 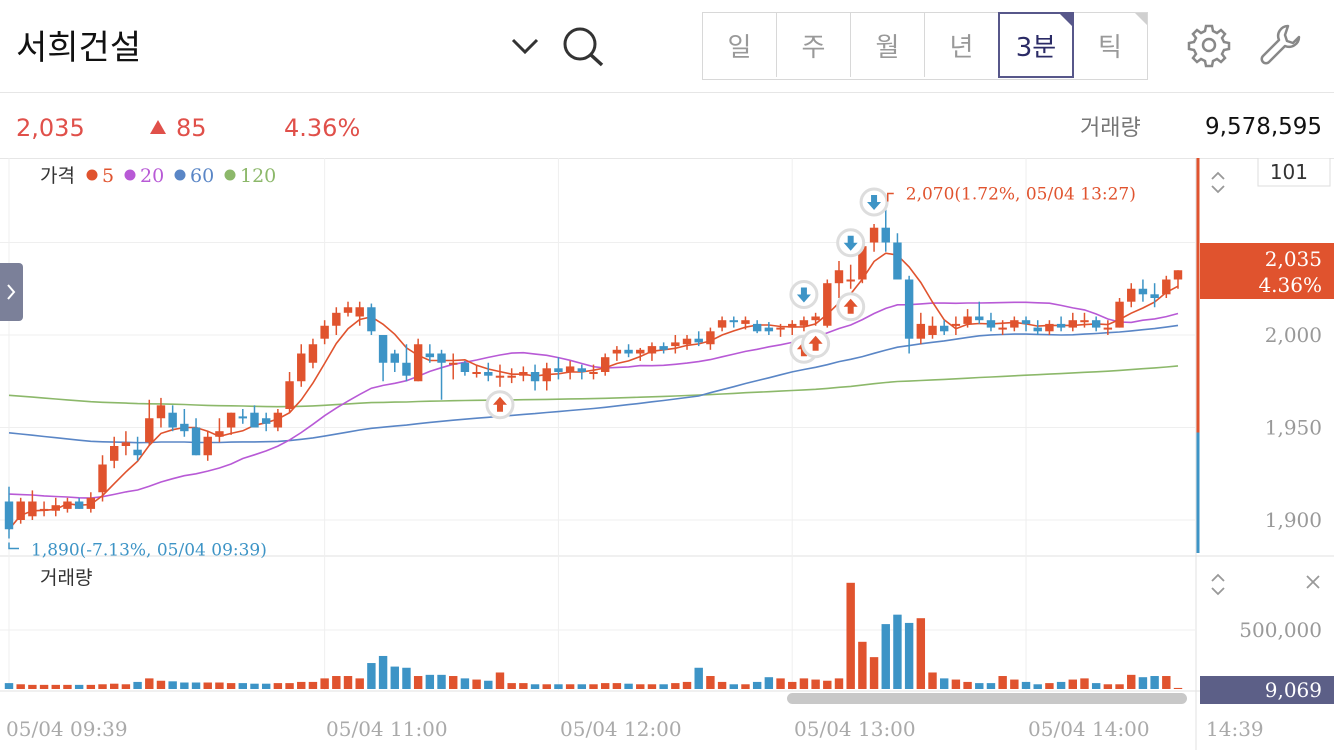 I want to click on volume-legend-title: 거래량, so click(x=66, y=578).